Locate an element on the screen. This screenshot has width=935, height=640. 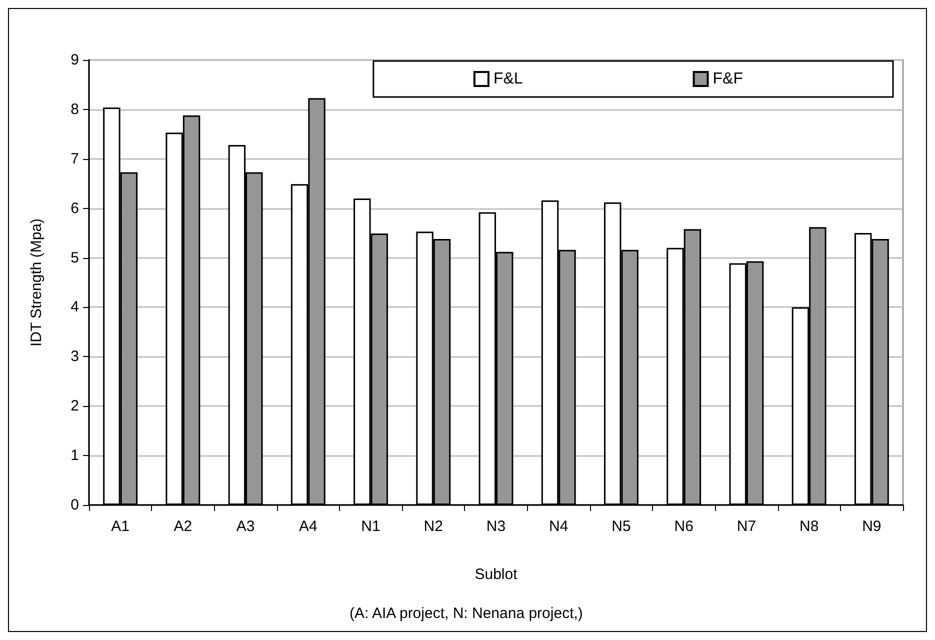
x-tick-label: A3 is located at coordinates (245, 526).